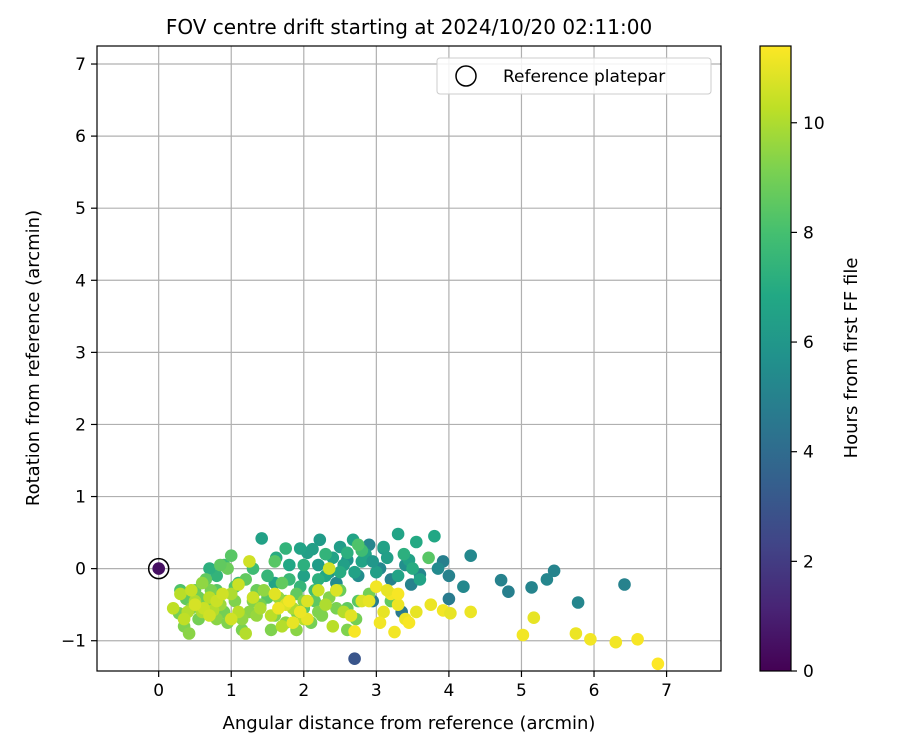 The width and height of the screenshot is (900, 754). I want to click on y-tick-label: 3, so click(80, 353).